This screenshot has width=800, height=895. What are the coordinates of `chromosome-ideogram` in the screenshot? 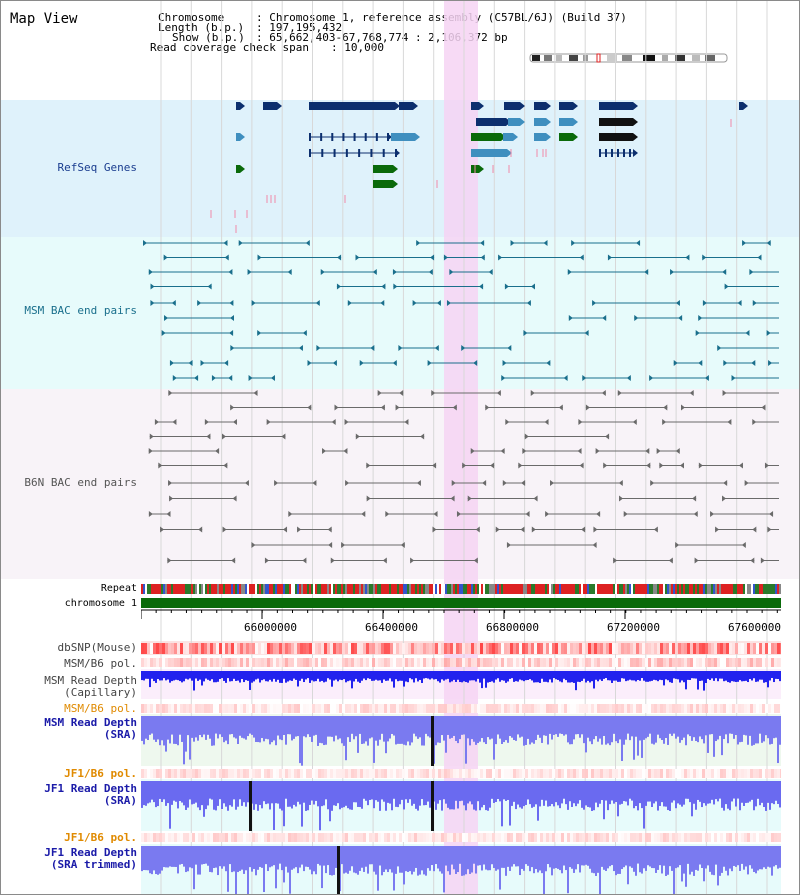 It's located at (629, 58).